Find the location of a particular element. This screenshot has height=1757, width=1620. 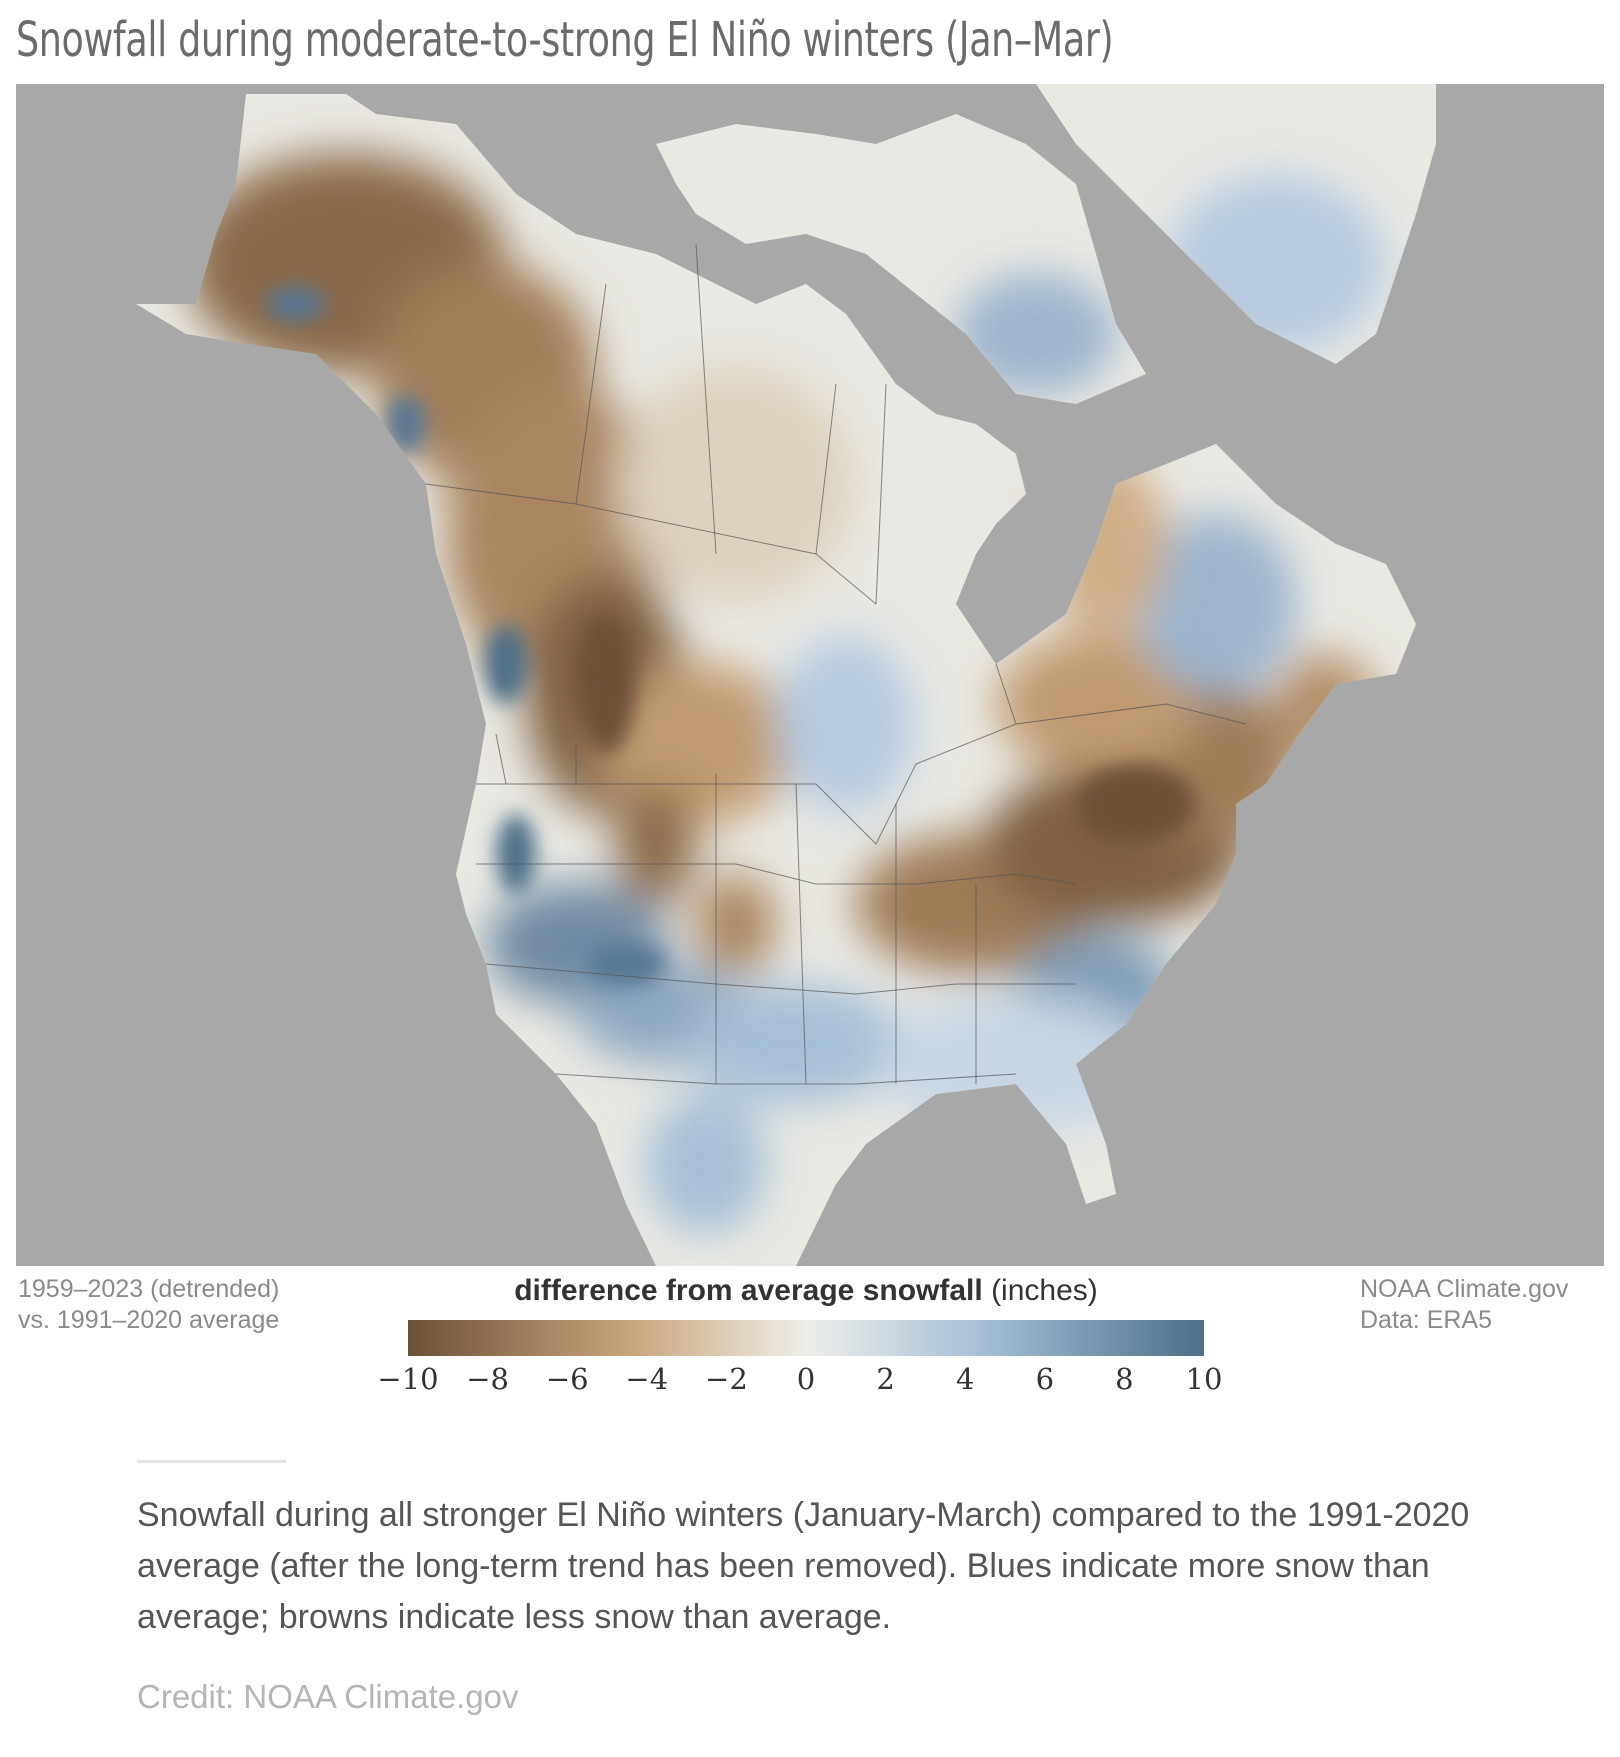

source-note-line2: Data: ERA5 is located at coordinates (1426, 1320).